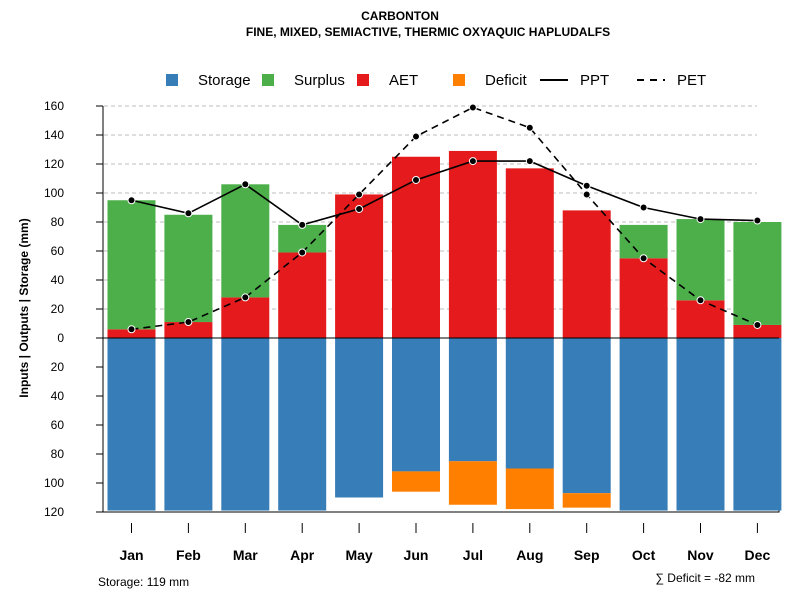  I want to click on legend-label: Surplus, so click(319, 80).